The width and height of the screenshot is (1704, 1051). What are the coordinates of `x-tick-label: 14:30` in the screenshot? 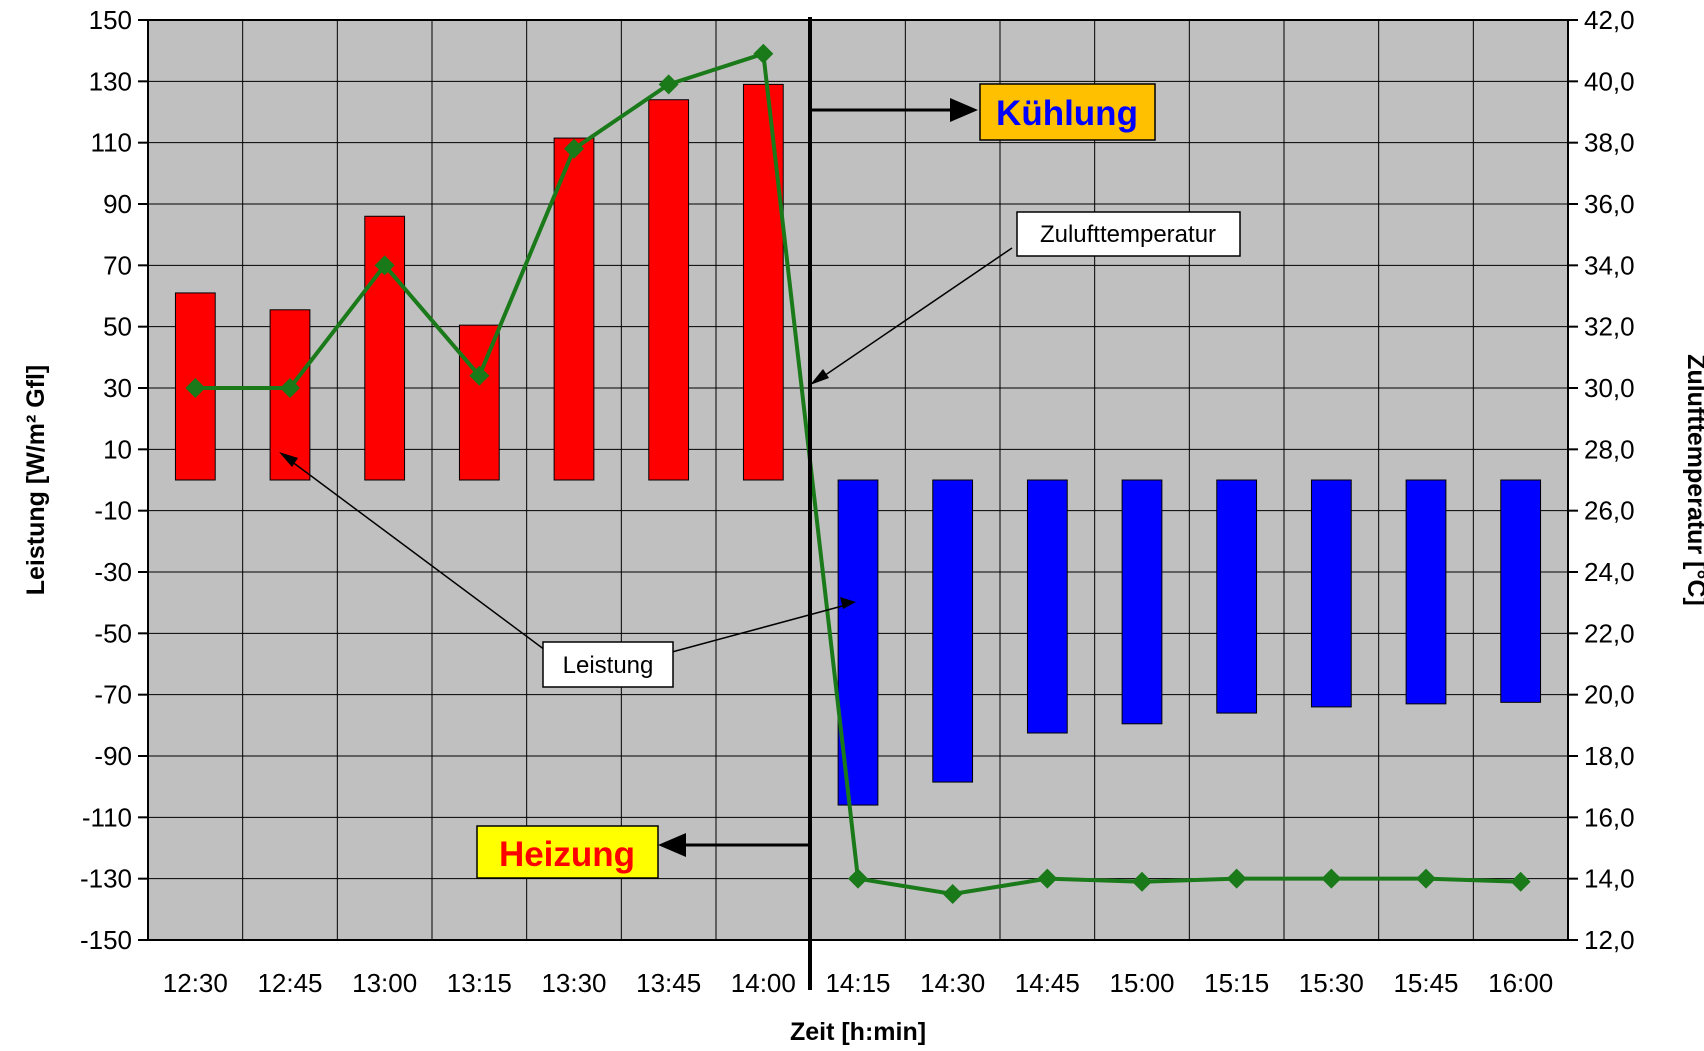 It's located at (952, 983).